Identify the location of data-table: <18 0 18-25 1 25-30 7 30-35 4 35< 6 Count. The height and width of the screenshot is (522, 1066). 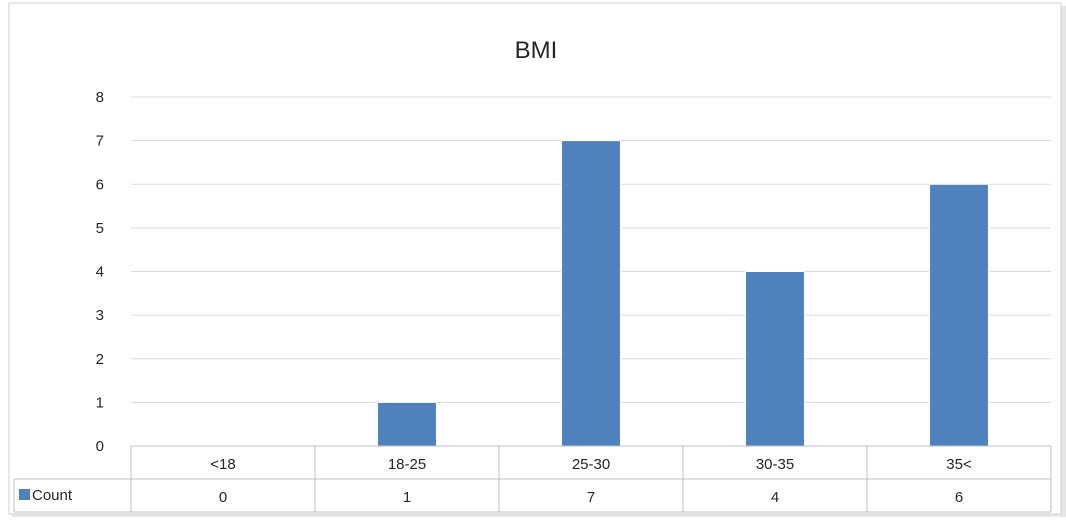
(532, 479).